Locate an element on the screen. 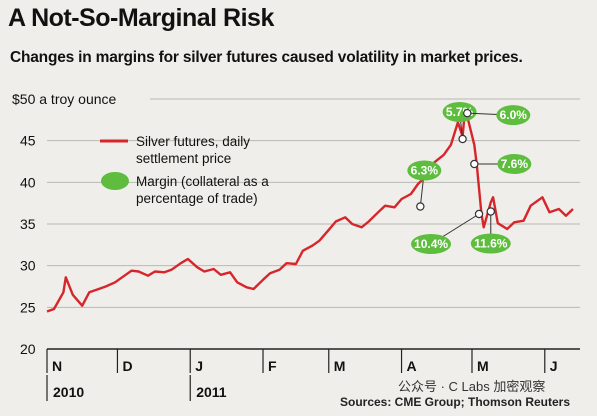  legend-line-label-0: Silver futures, daily is located at coordinates (193, 141).